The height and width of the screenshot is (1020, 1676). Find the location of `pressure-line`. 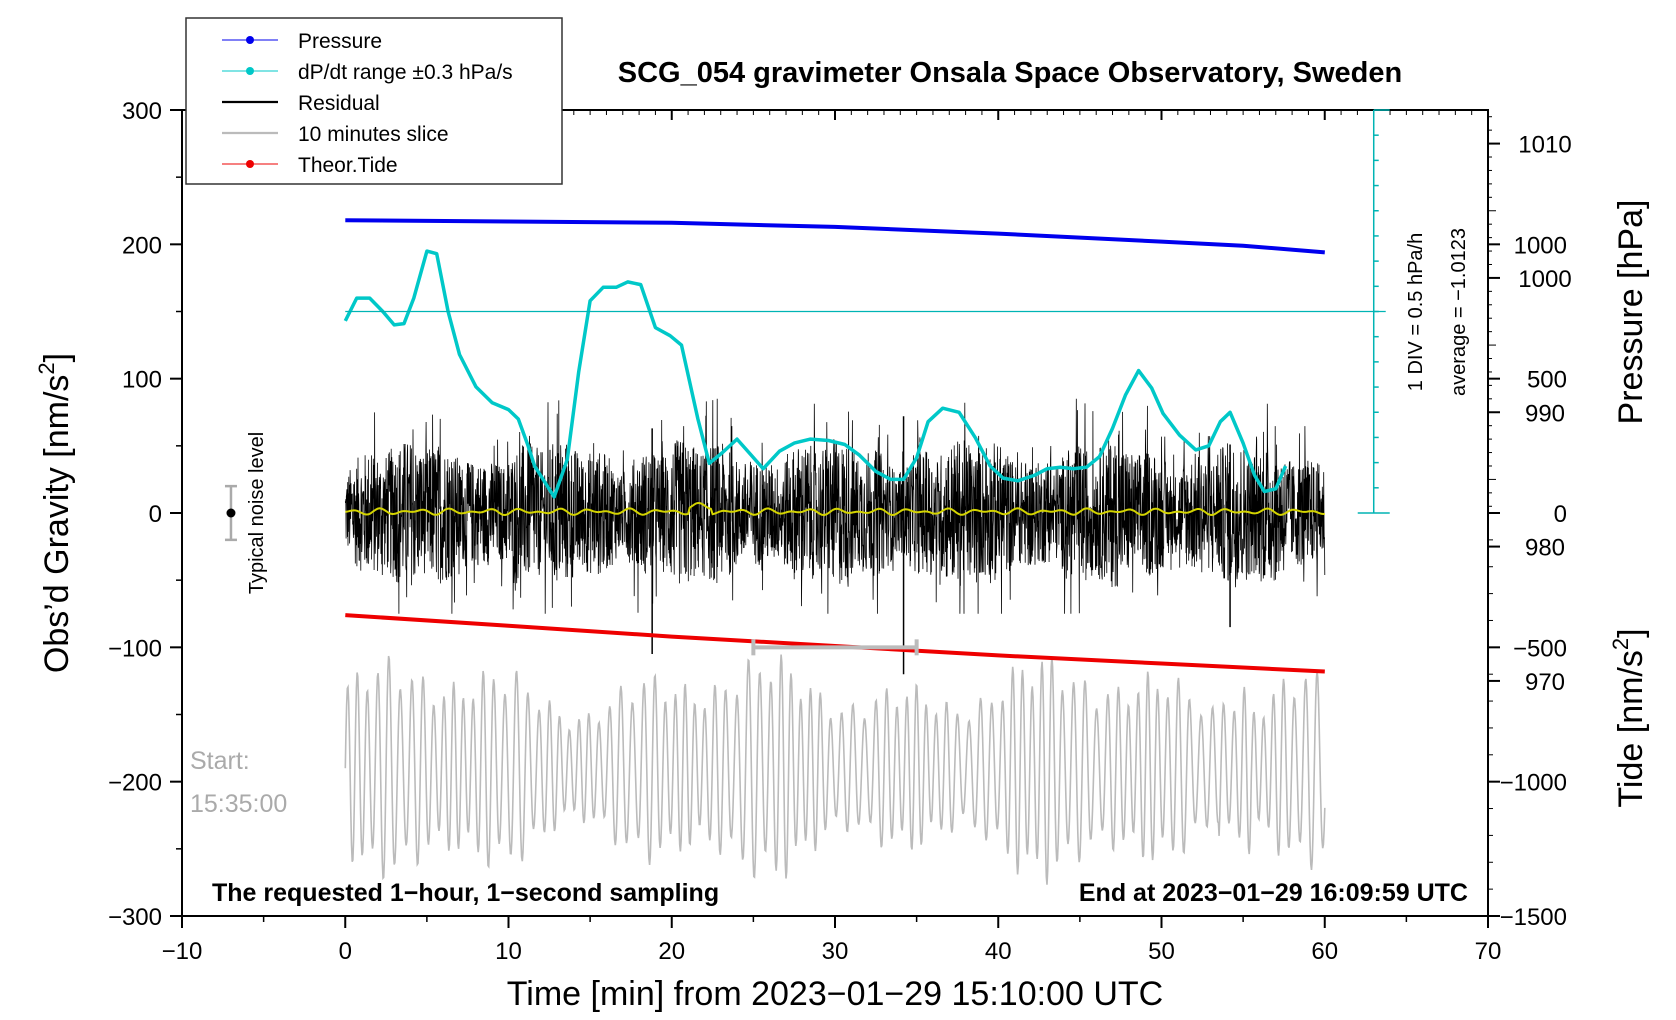

pressure-line is located at coordinates (835, 236).